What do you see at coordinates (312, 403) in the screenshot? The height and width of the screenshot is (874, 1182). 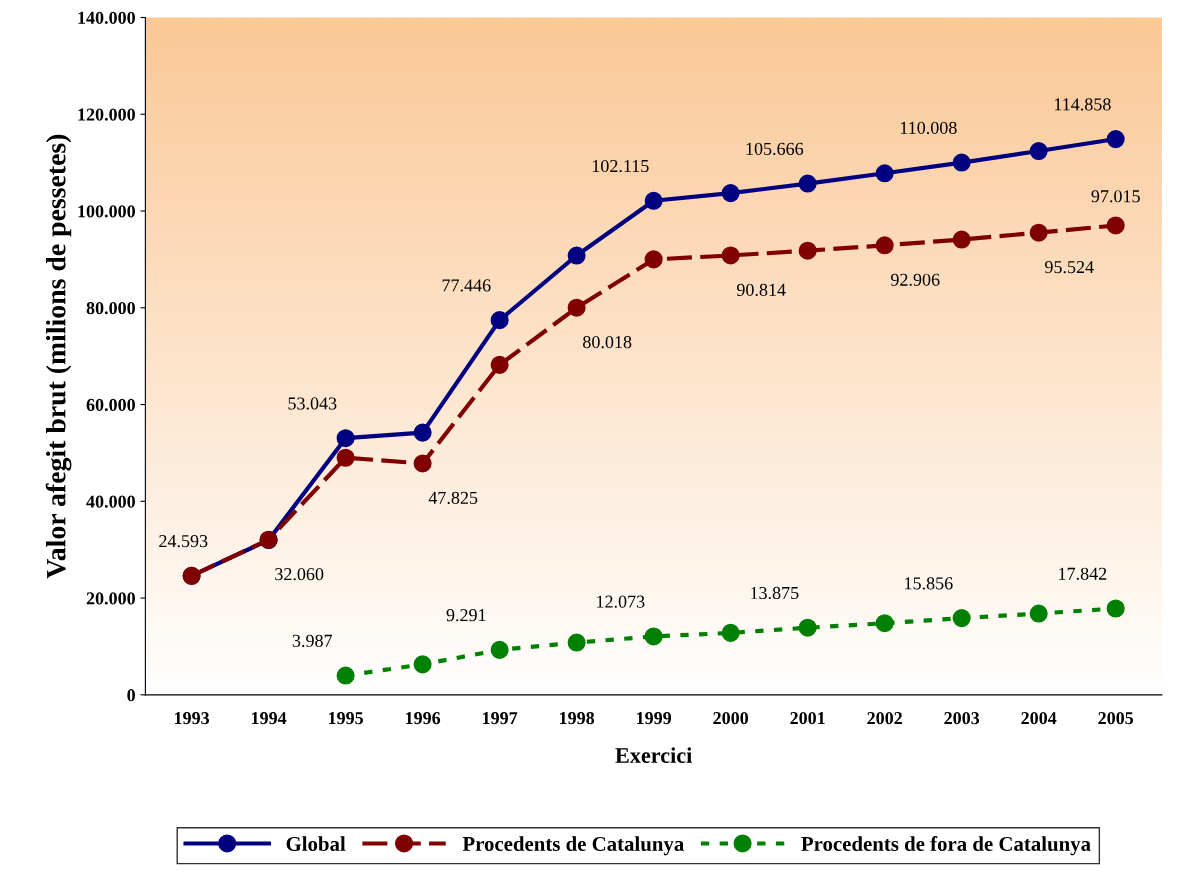 I see `data-label: 53.043` at bounding box center [312, 403].